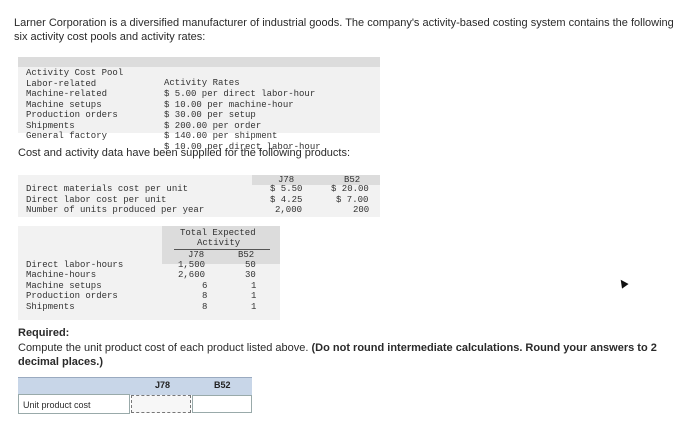 Image resolution: width=700 pixels, height=436 pixels. What do you see at coordinates (221, 136) in the screenshot?
I see `pool-rate: $ 140.00 per shipment` at bounding box center [221, 136].